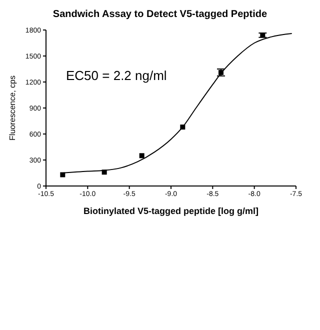 This screenshot has width=320, height=330. Describe the element at coordinates (116, 75) in the screenshot. I see `annotation: EC50 = 2.2 ng/ml` at that location.